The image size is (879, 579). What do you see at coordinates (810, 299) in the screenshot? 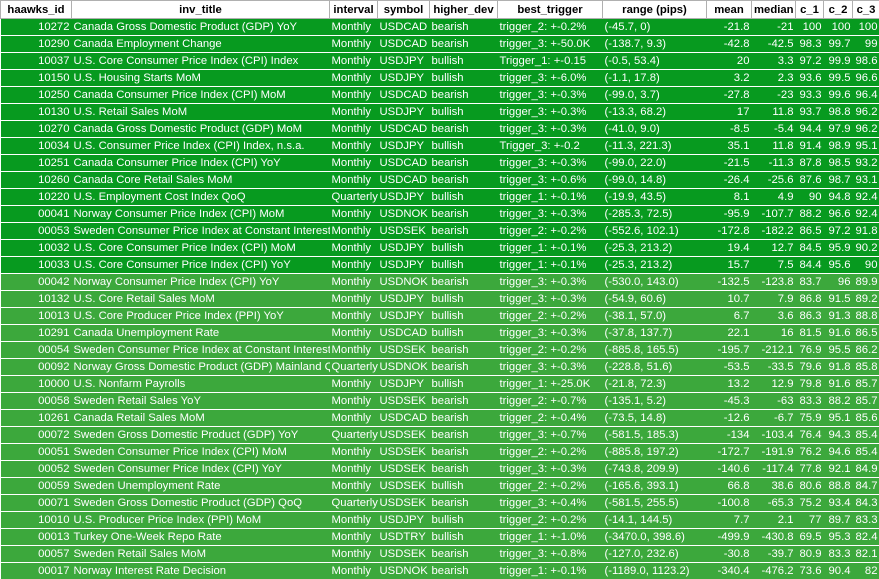
I see `cell-c1: 86.8` at bounding box center [810, 299].